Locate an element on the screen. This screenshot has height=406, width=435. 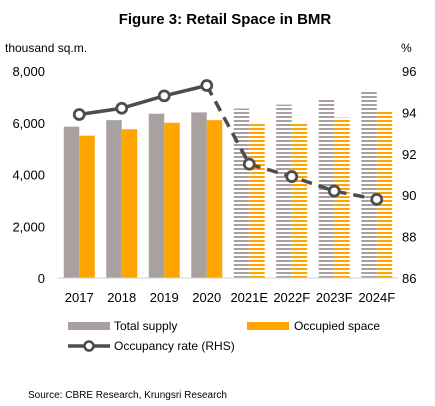
x-tick-label: 2020 is located at coordinates (206, 297).